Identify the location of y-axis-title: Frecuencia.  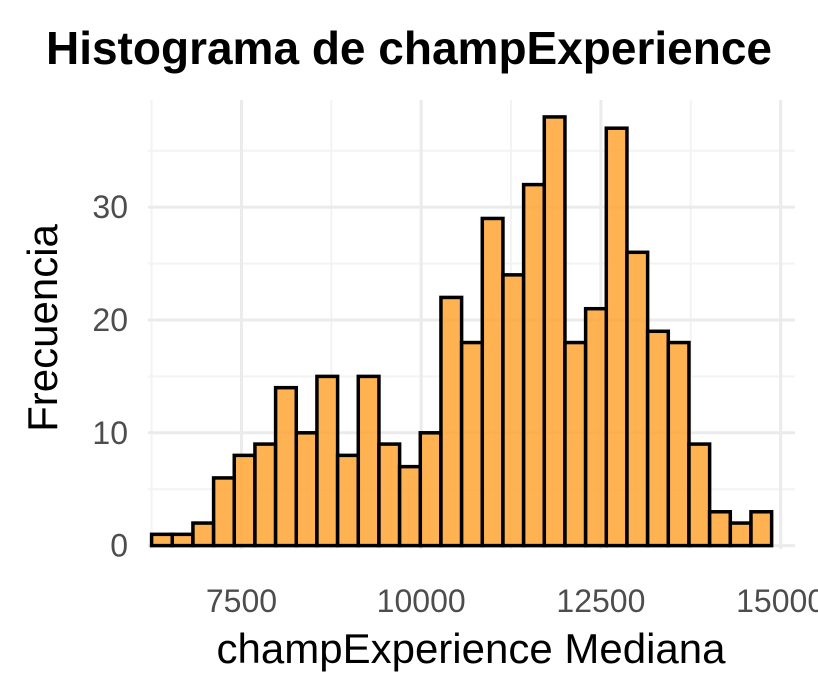
(42, 327).